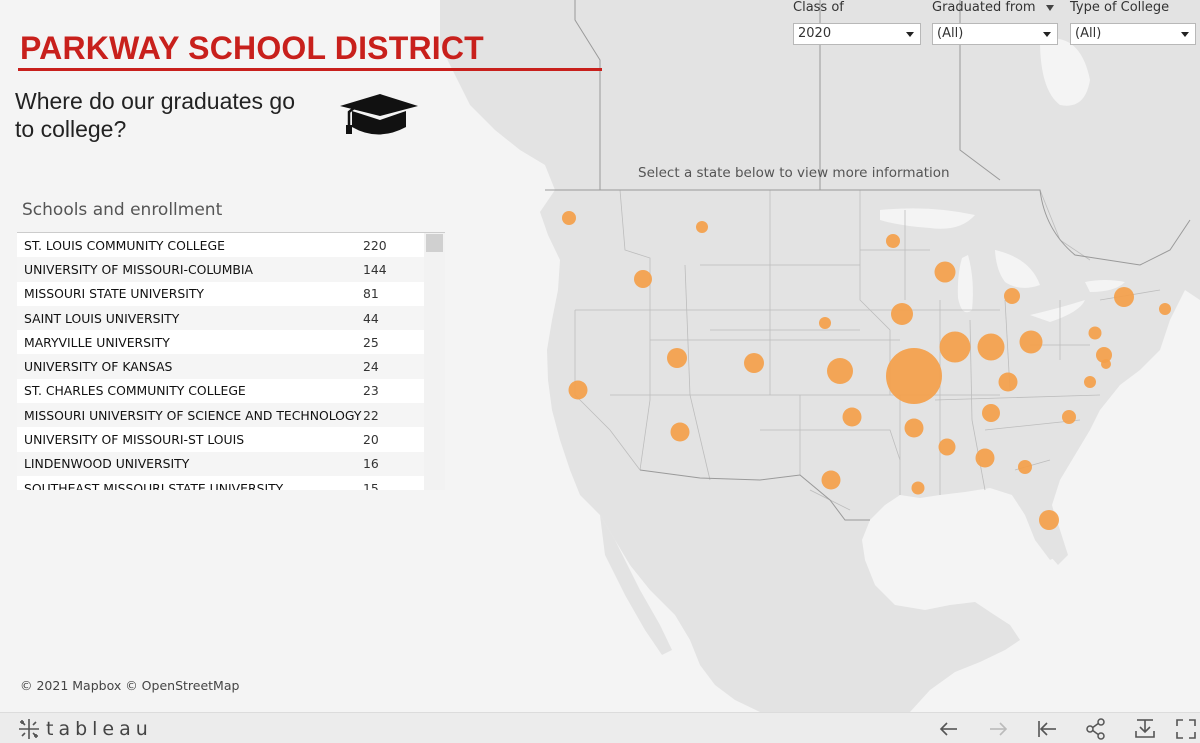  What do you see at coordinates (371, 391) in the screenshot?
I see `enrollment-count: 23` at bounding box center [371, 391].